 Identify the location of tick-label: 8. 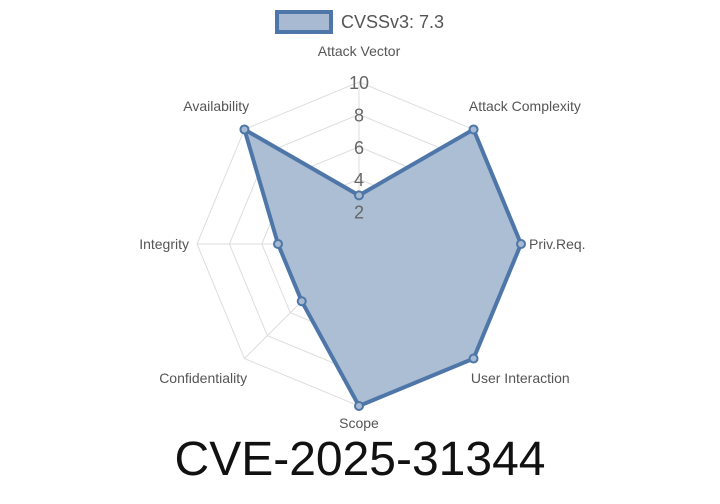
(359, 115).